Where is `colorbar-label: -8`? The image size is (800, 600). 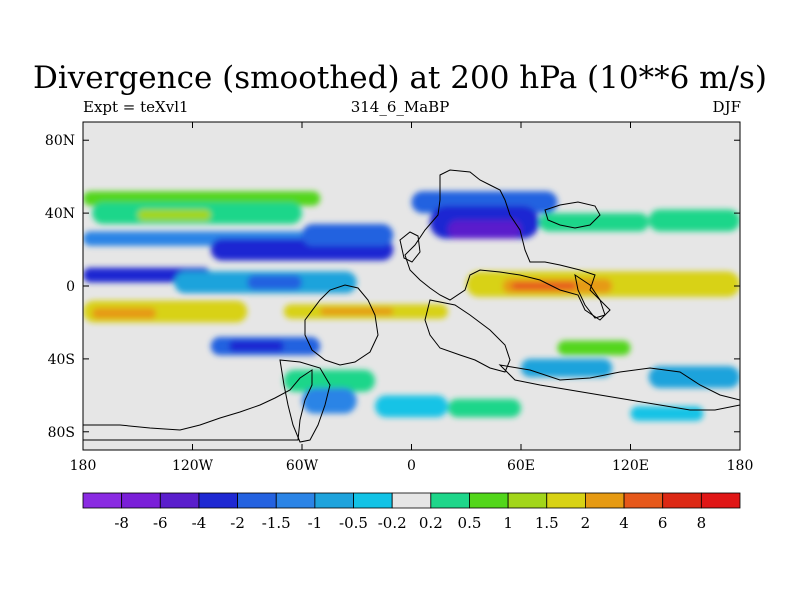
colorbar-label: -8 is located at coordinates (121, 523).